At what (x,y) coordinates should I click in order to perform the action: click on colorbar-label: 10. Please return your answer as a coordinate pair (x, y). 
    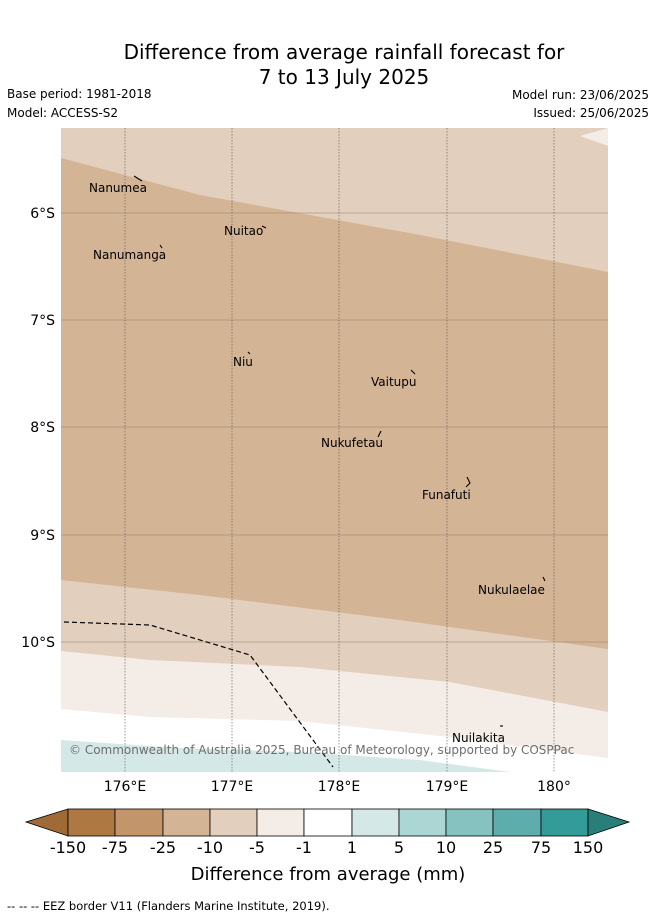
    Looking at the image, I should click on (446, 847).